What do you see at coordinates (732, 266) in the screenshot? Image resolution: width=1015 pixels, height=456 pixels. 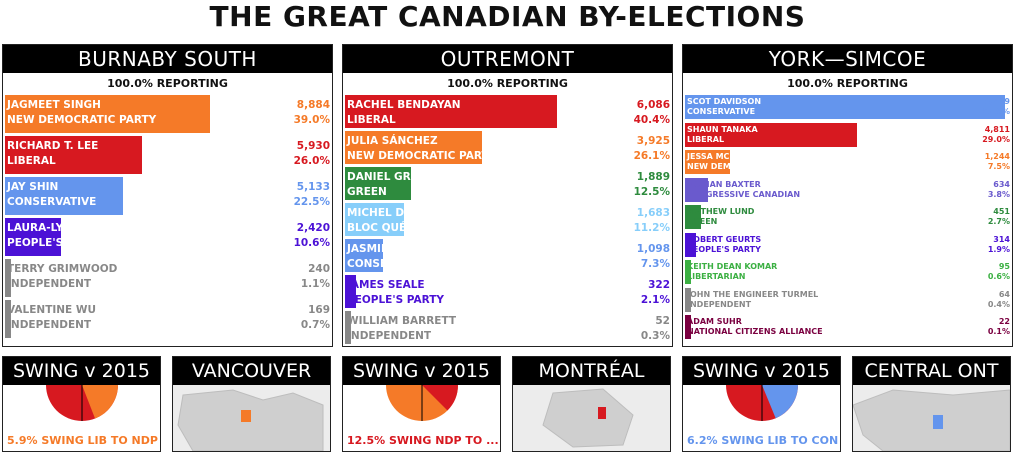 I see `candidate-name: KEITH DEAN KOMAR` at bounding box center [732, 266].